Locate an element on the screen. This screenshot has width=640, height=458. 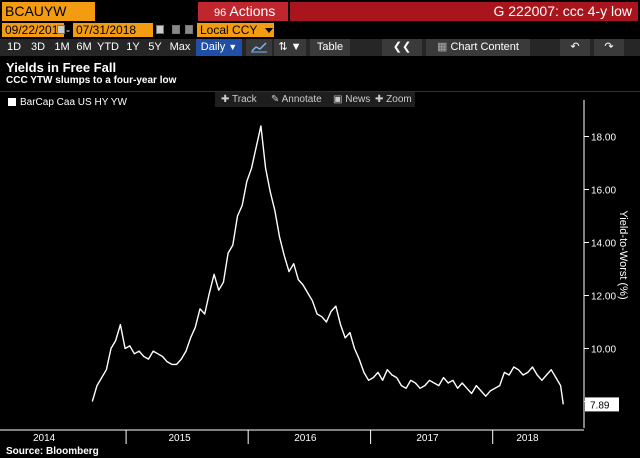
zoom-icon: ✚ is located at coordinates (379, 99).